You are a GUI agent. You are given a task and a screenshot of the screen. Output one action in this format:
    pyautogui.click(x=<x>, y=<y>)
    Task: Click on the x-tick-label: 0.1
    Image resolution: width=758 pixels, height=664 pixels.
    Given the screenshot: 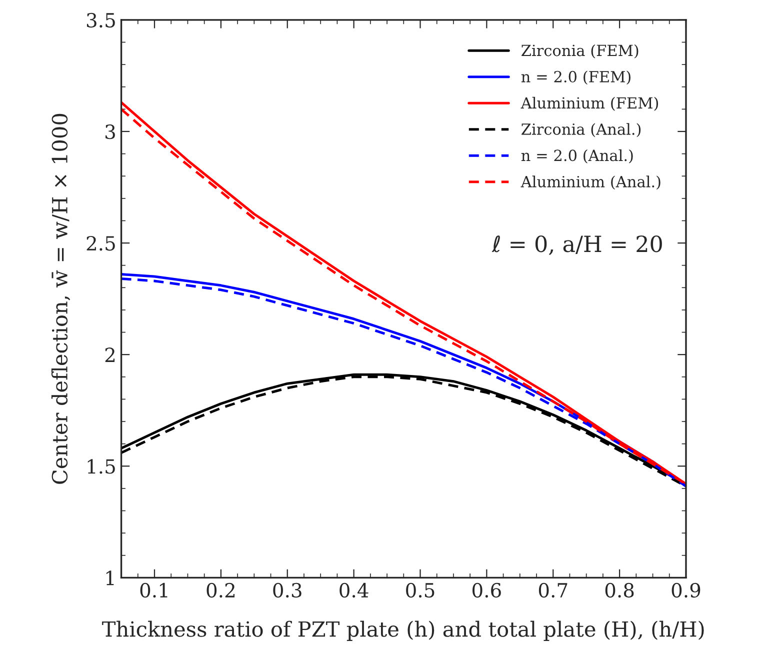 What is the action you would take?
    pyautogui.click(x=154, y=590)
    